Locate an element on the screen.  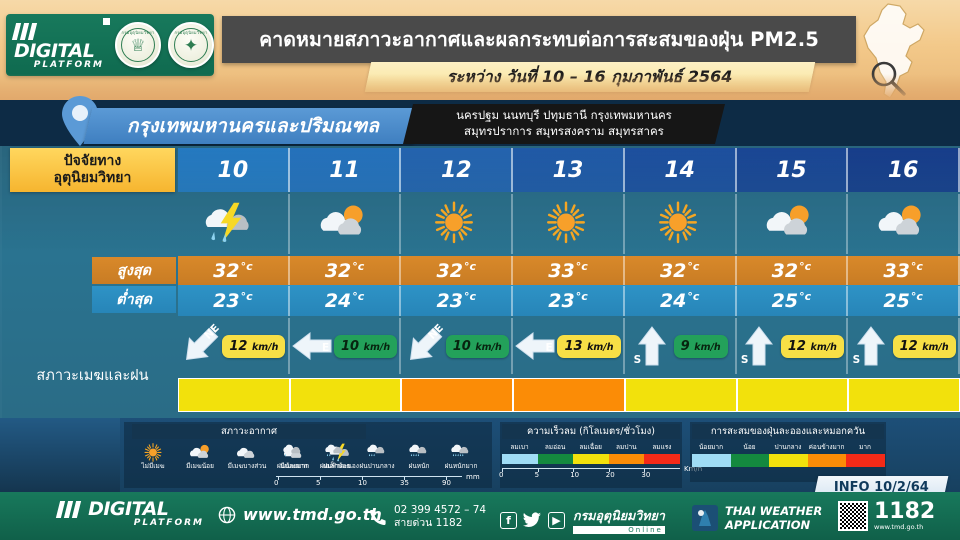
dust-legend-label: มาก is located at coordinates (865, 447).